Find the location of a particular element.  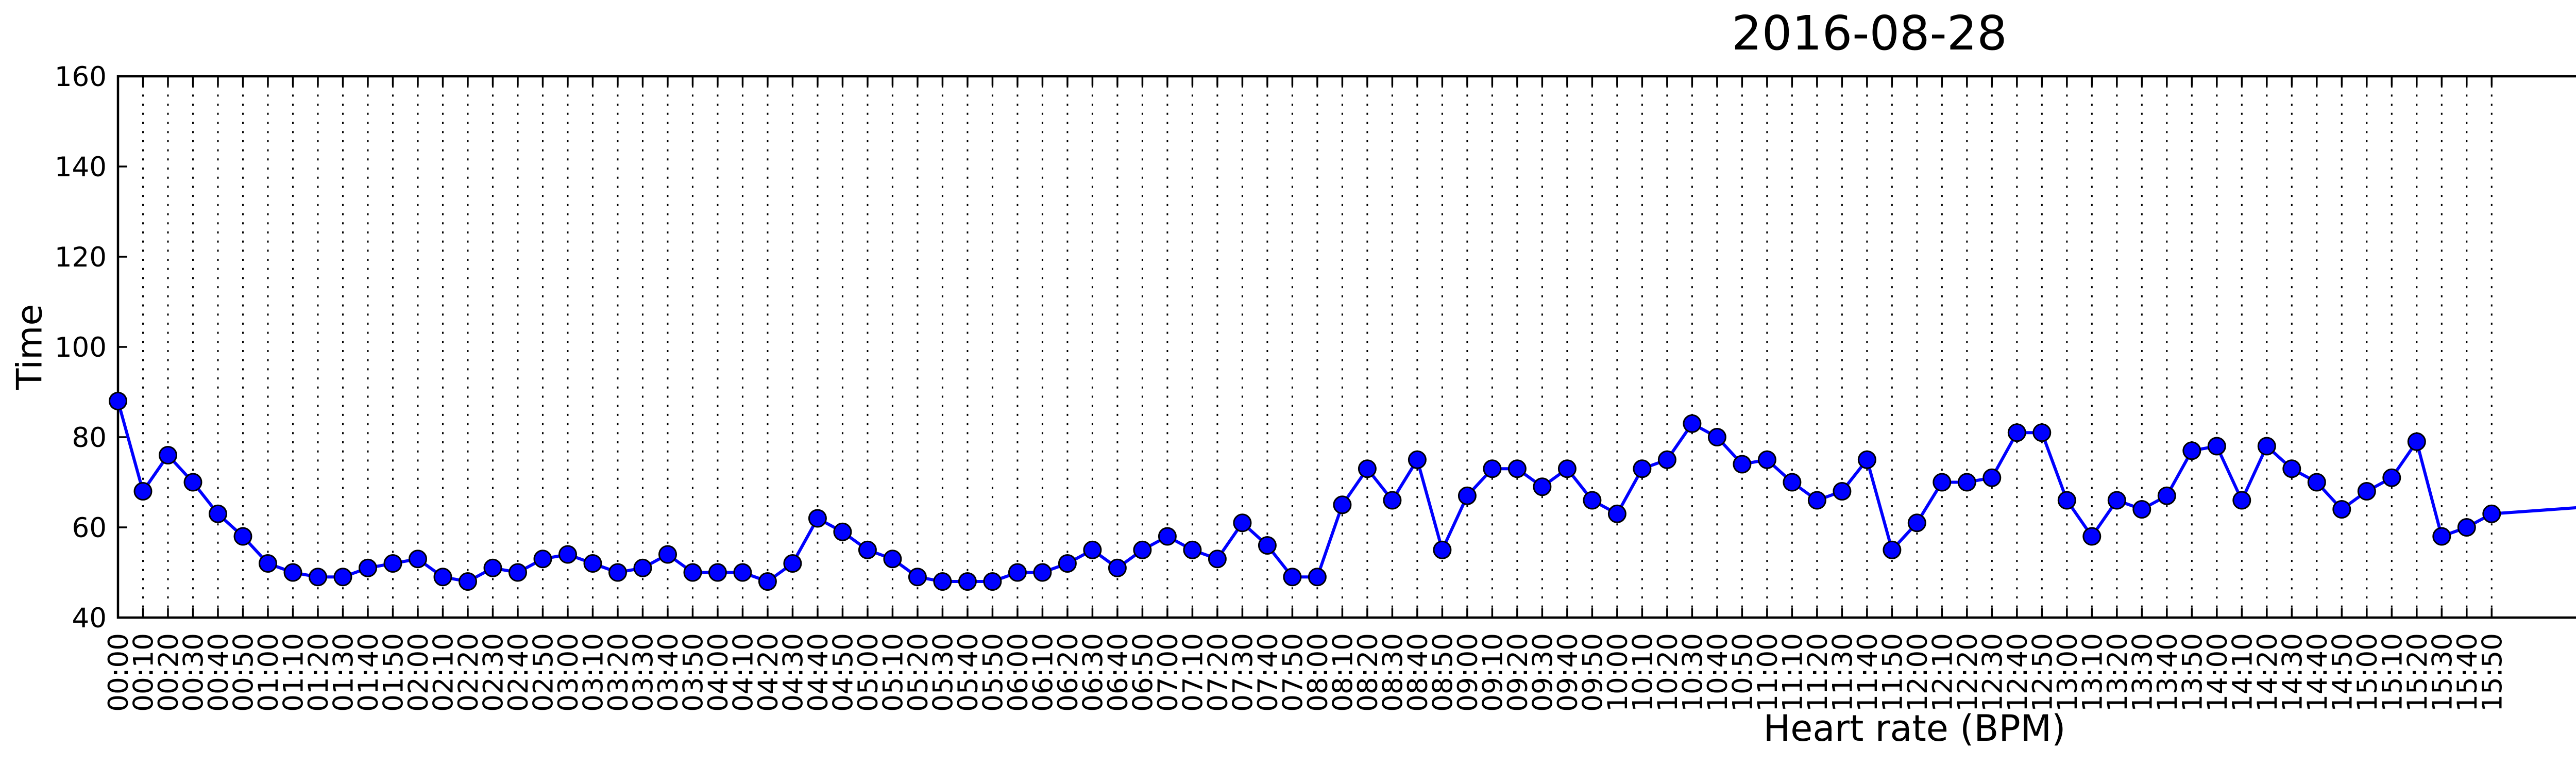

x-tick-label: 04:30 is located at coordinates (793, 672).